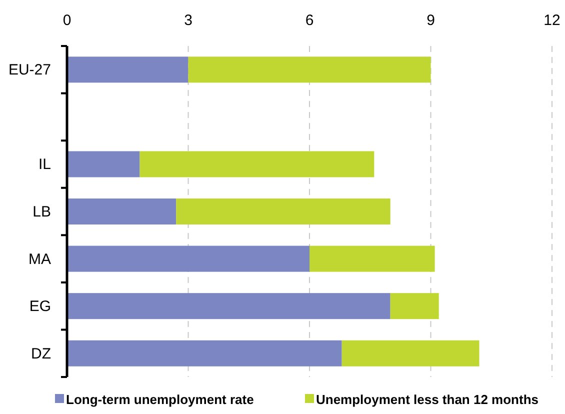  What do you see at coordinates (430, 20) in the screenshot?
I see `x-tick-label: 9` at bounding box center [430, 20].